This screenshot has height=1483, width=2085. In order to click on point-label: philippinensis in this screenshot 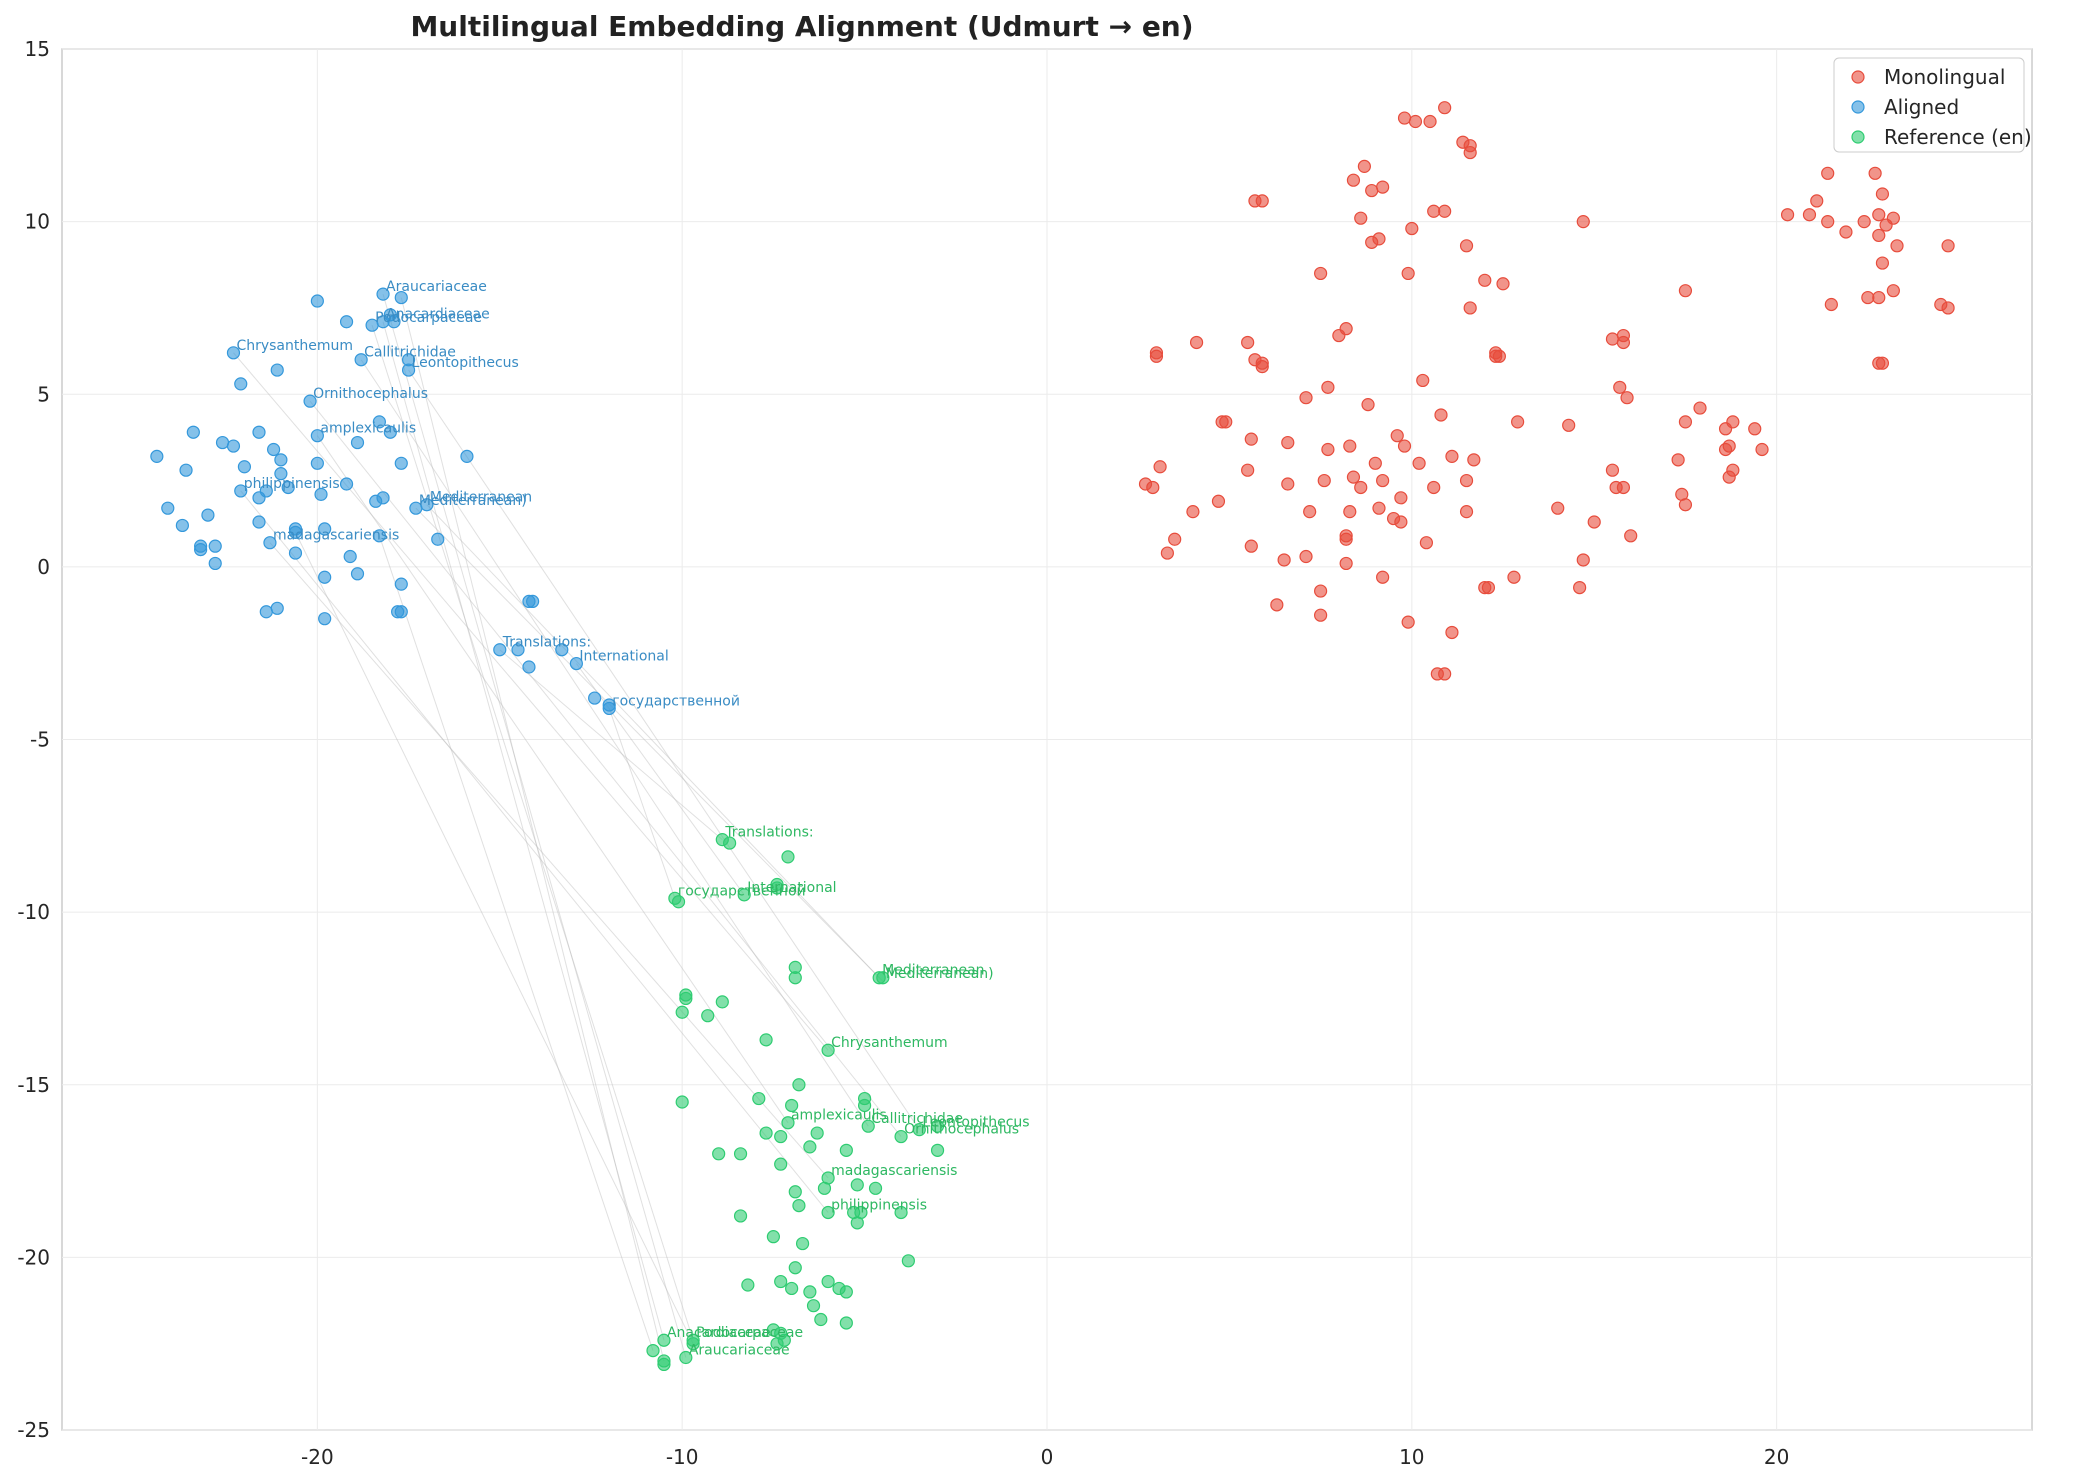, I will do `click(879, 1205)`.